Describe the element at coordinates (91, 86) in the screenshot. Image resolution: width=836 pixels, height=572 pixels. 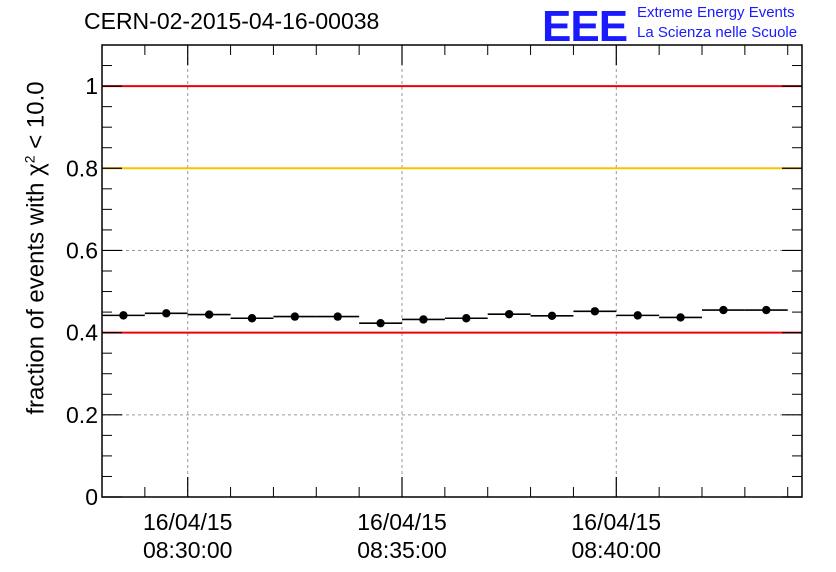
I see `y-tick-label: 1` at that location.